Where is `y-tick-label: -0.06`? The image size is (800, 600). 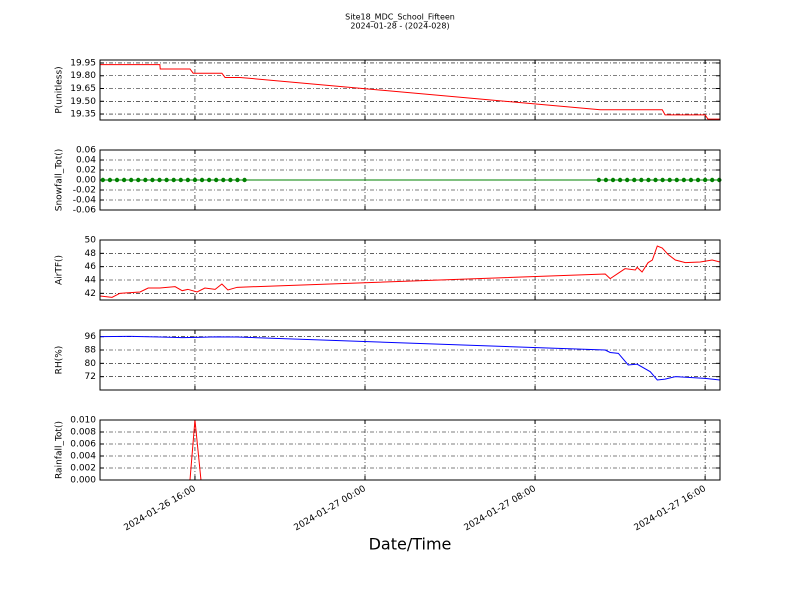
y-tick-label: -0.06 is located at coordinates (85, 211).